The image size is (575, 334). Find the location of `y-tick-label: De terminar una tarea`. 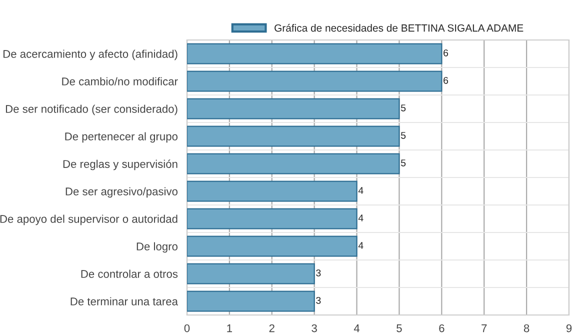

y-tick-label: De terminar una tarea is located at coordinates (124, 301).